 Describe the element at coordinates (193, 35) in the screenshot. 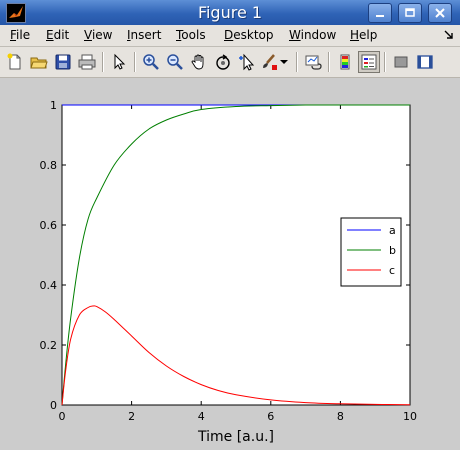

I see `menu-tools-rest: ools` at that location.